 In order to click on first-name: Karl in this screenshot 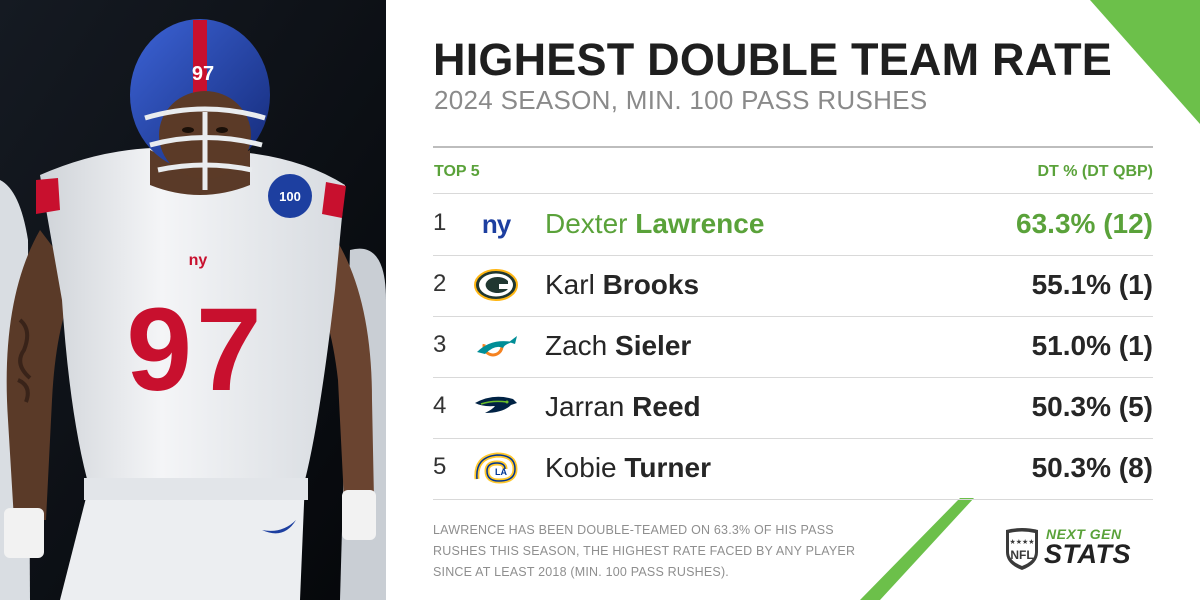, I will do `click(570, 284)`.